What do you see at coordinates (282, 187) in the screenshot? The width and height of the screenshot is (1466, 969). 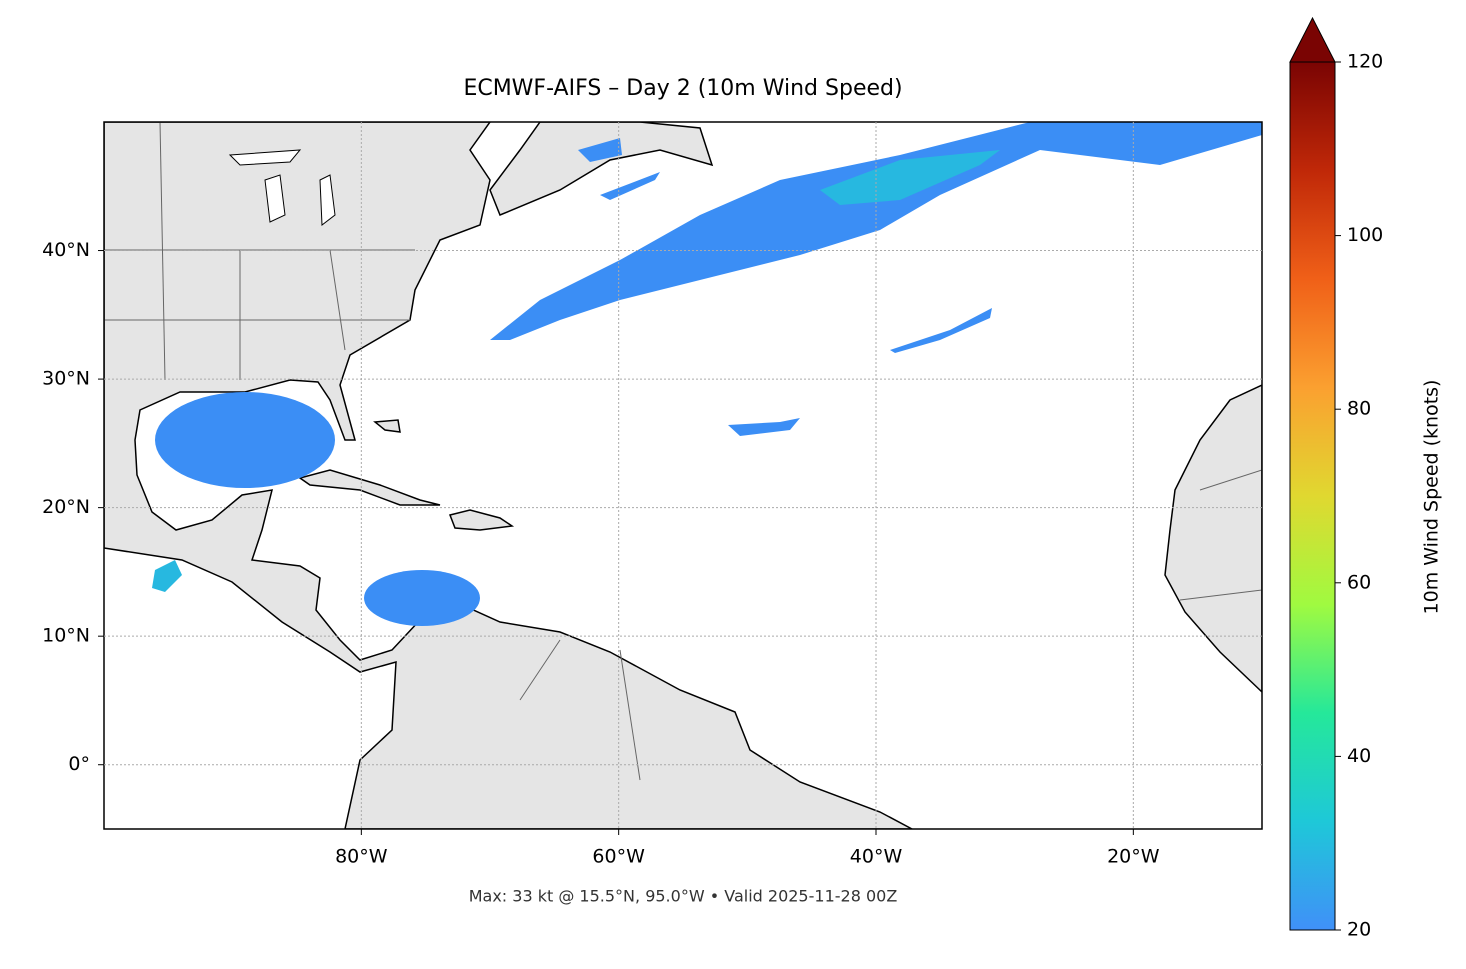 I see `lake` at bounding box center [282, 187].